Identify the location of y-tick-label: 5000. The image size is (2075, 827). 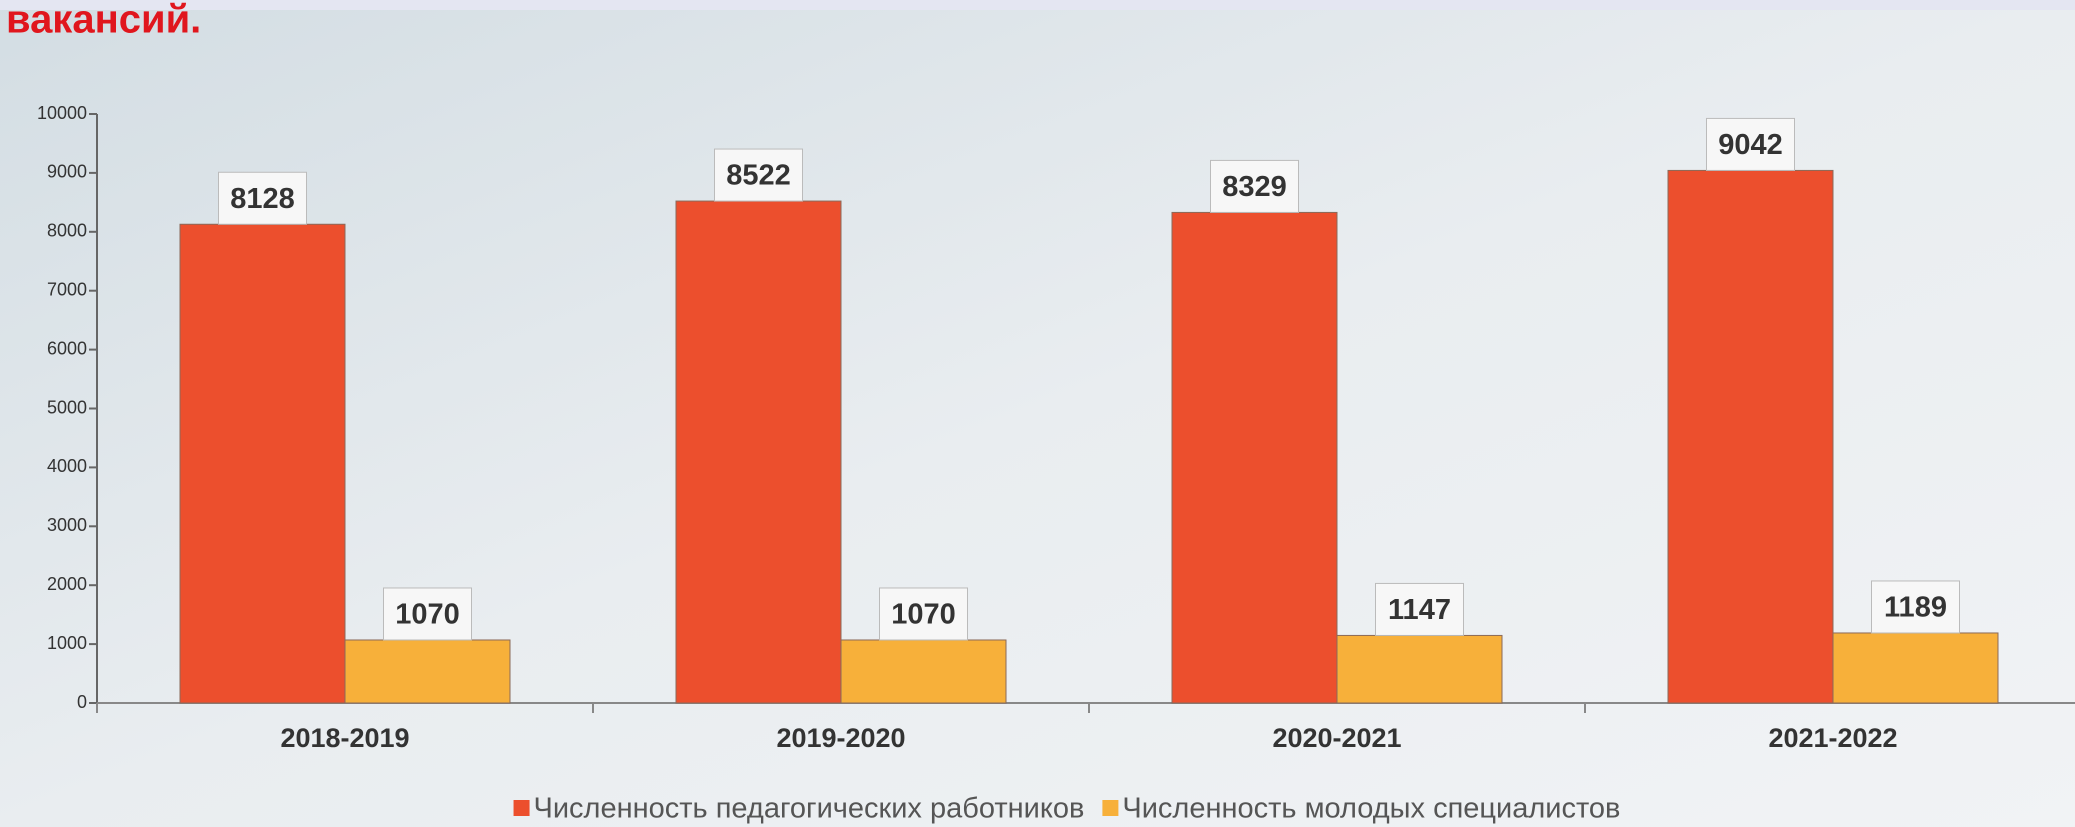
(67, 407).